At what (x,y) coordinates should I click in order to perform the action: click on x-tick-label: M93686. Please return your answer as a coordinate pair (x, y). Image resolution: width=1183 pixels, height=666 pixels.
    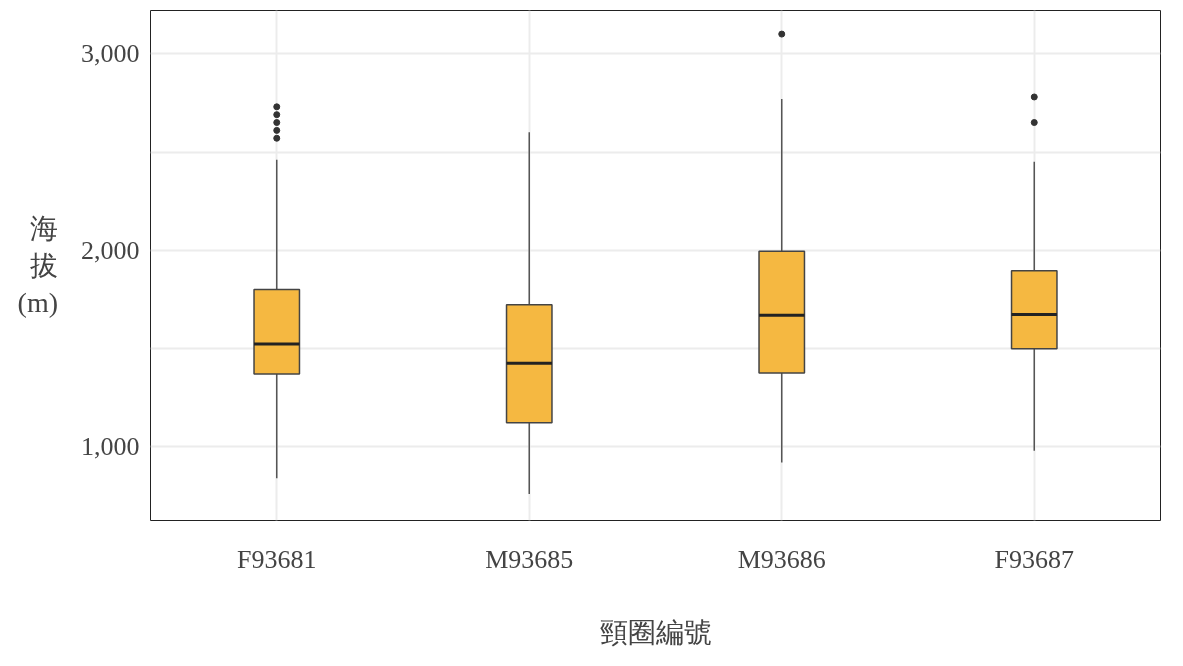
    Looking at the image, I should click on (781, 559).